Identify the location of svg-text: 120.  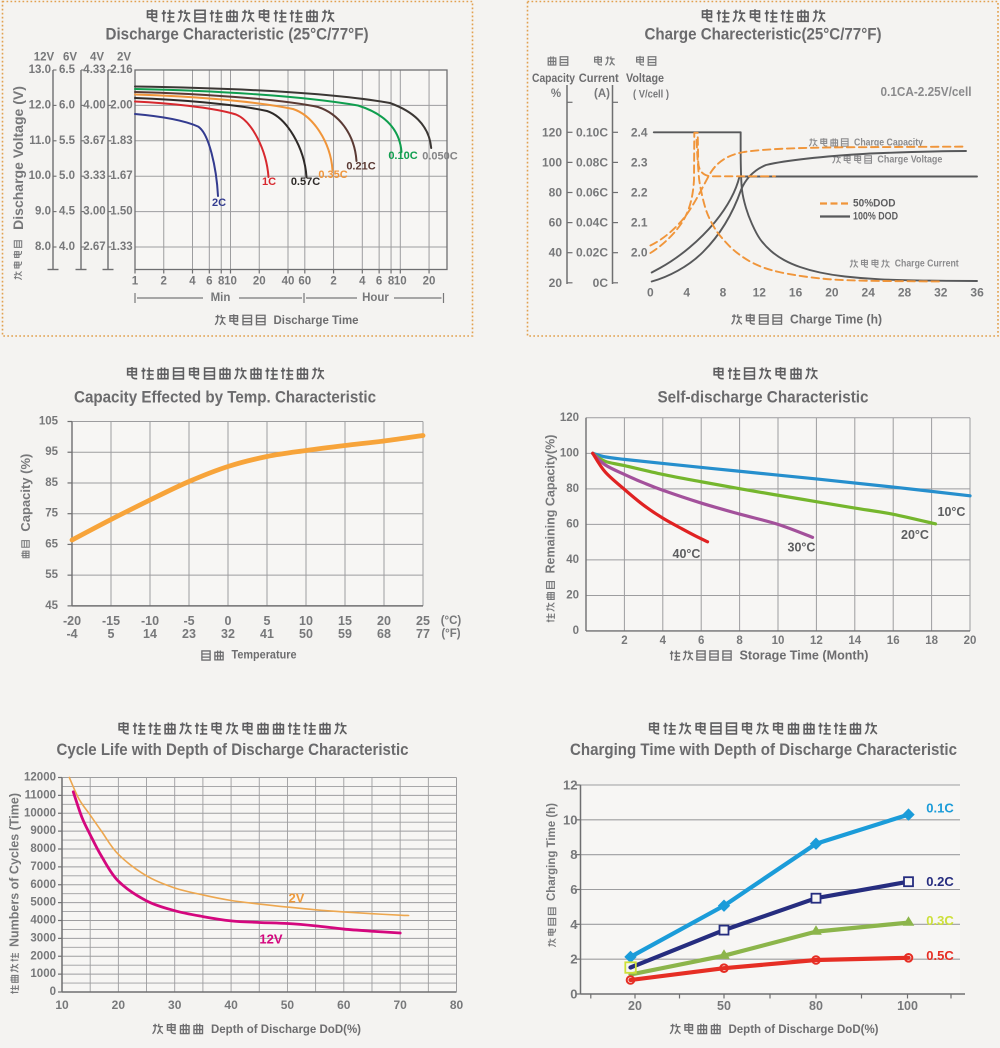
(552, 132).